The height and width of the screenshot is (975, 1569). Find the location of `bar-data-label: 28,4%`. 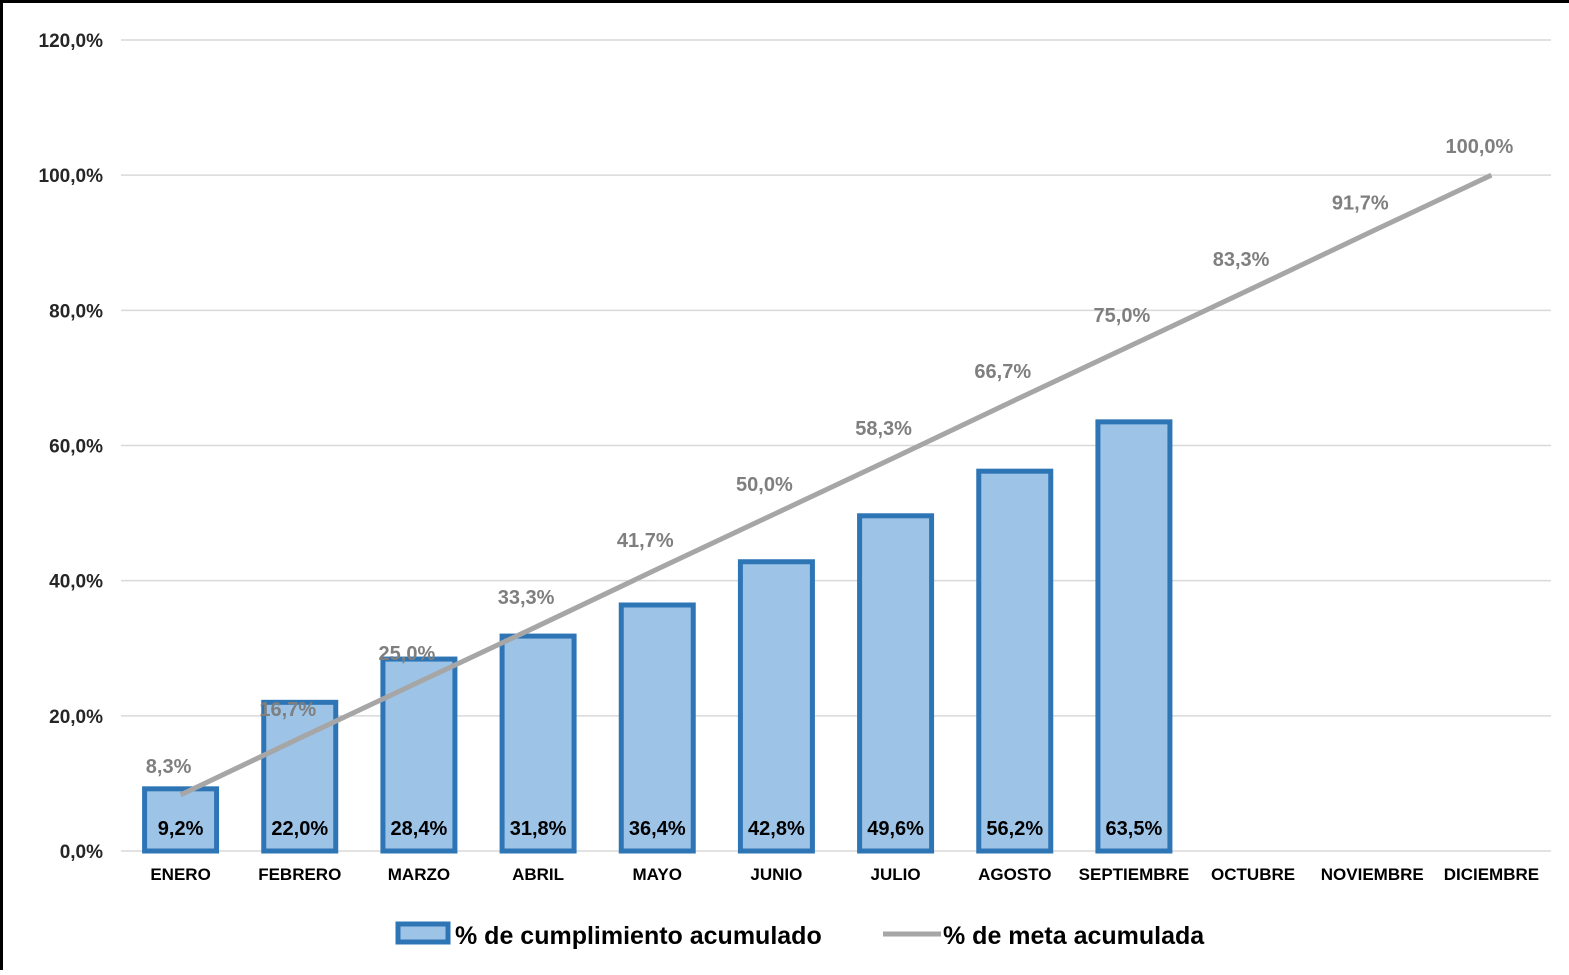

bar-data-label: 28,4% is located at coordinates (419, 829).